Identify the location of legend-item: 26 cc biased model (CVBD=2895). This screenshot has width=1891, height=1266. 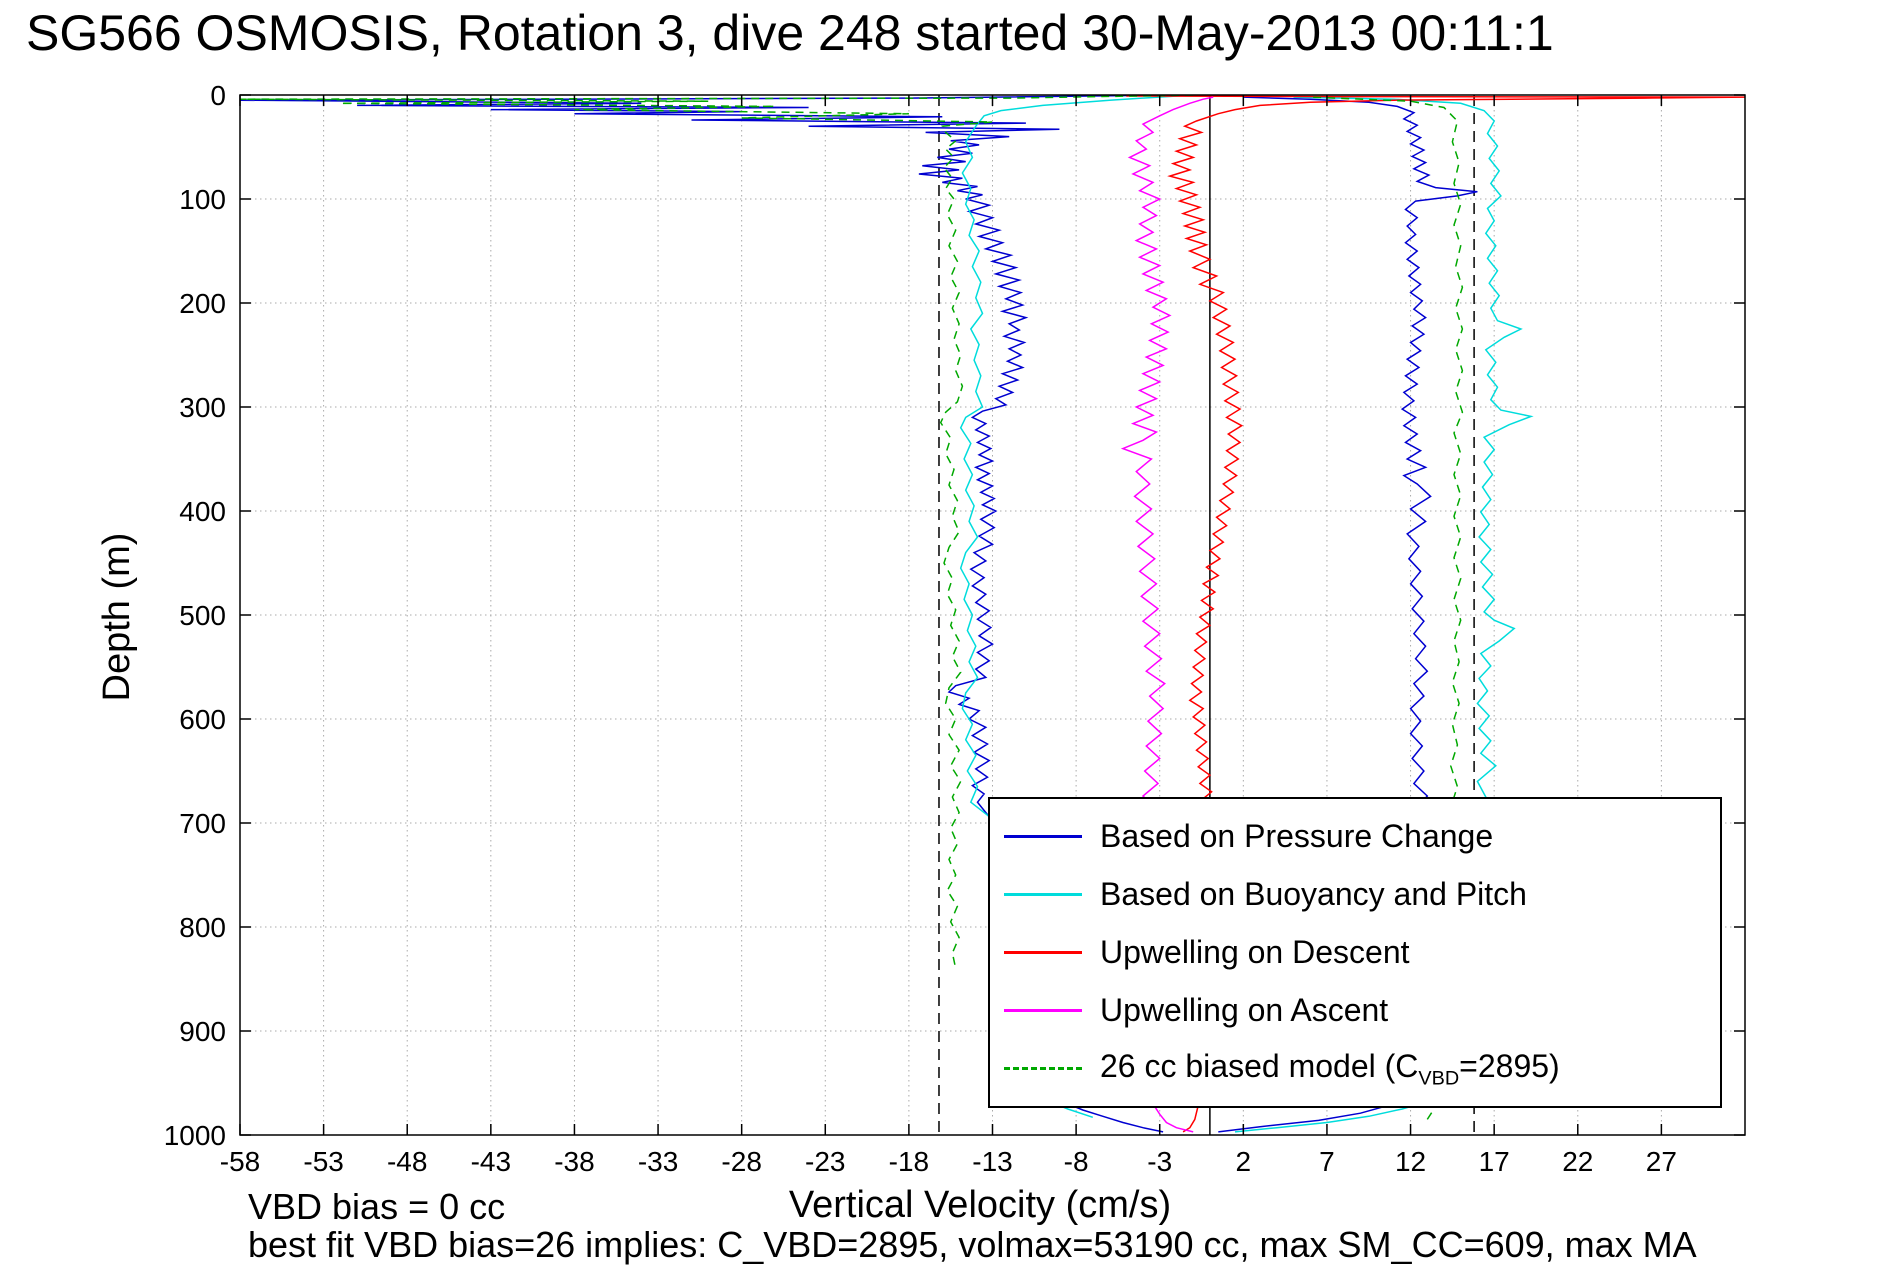
(1355, 1069).